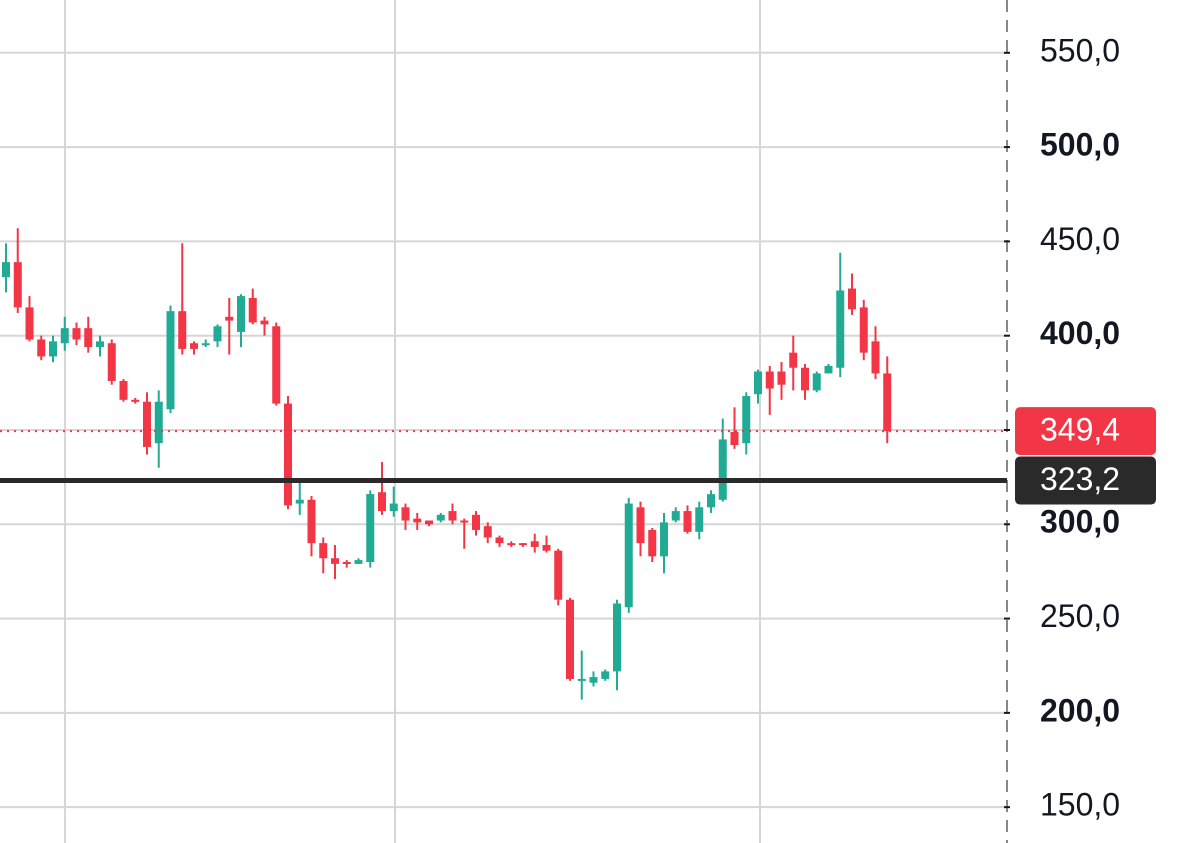 This screenshot has height=843, width=1202. Describe the element at coordinates (1080, 805) in the screenshot. I see `y-tick-label: 150,0` at that location.